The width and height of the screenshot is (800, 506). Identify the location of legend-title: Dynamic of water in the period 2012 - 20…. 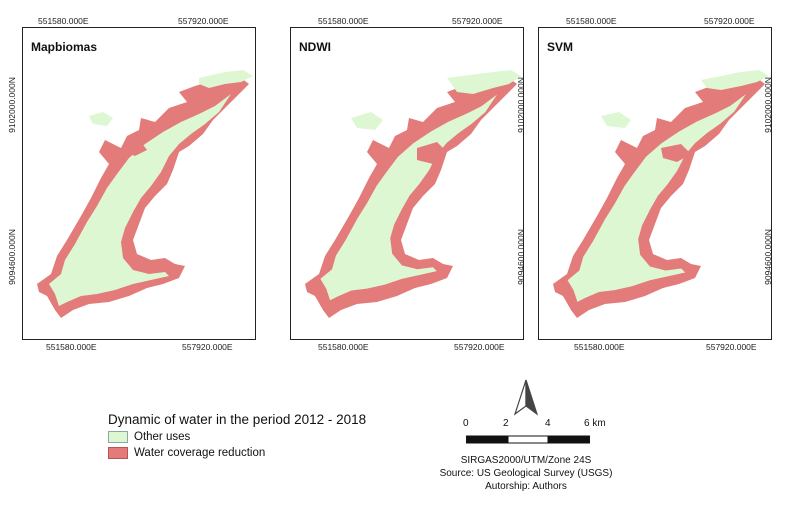
(237, 419).